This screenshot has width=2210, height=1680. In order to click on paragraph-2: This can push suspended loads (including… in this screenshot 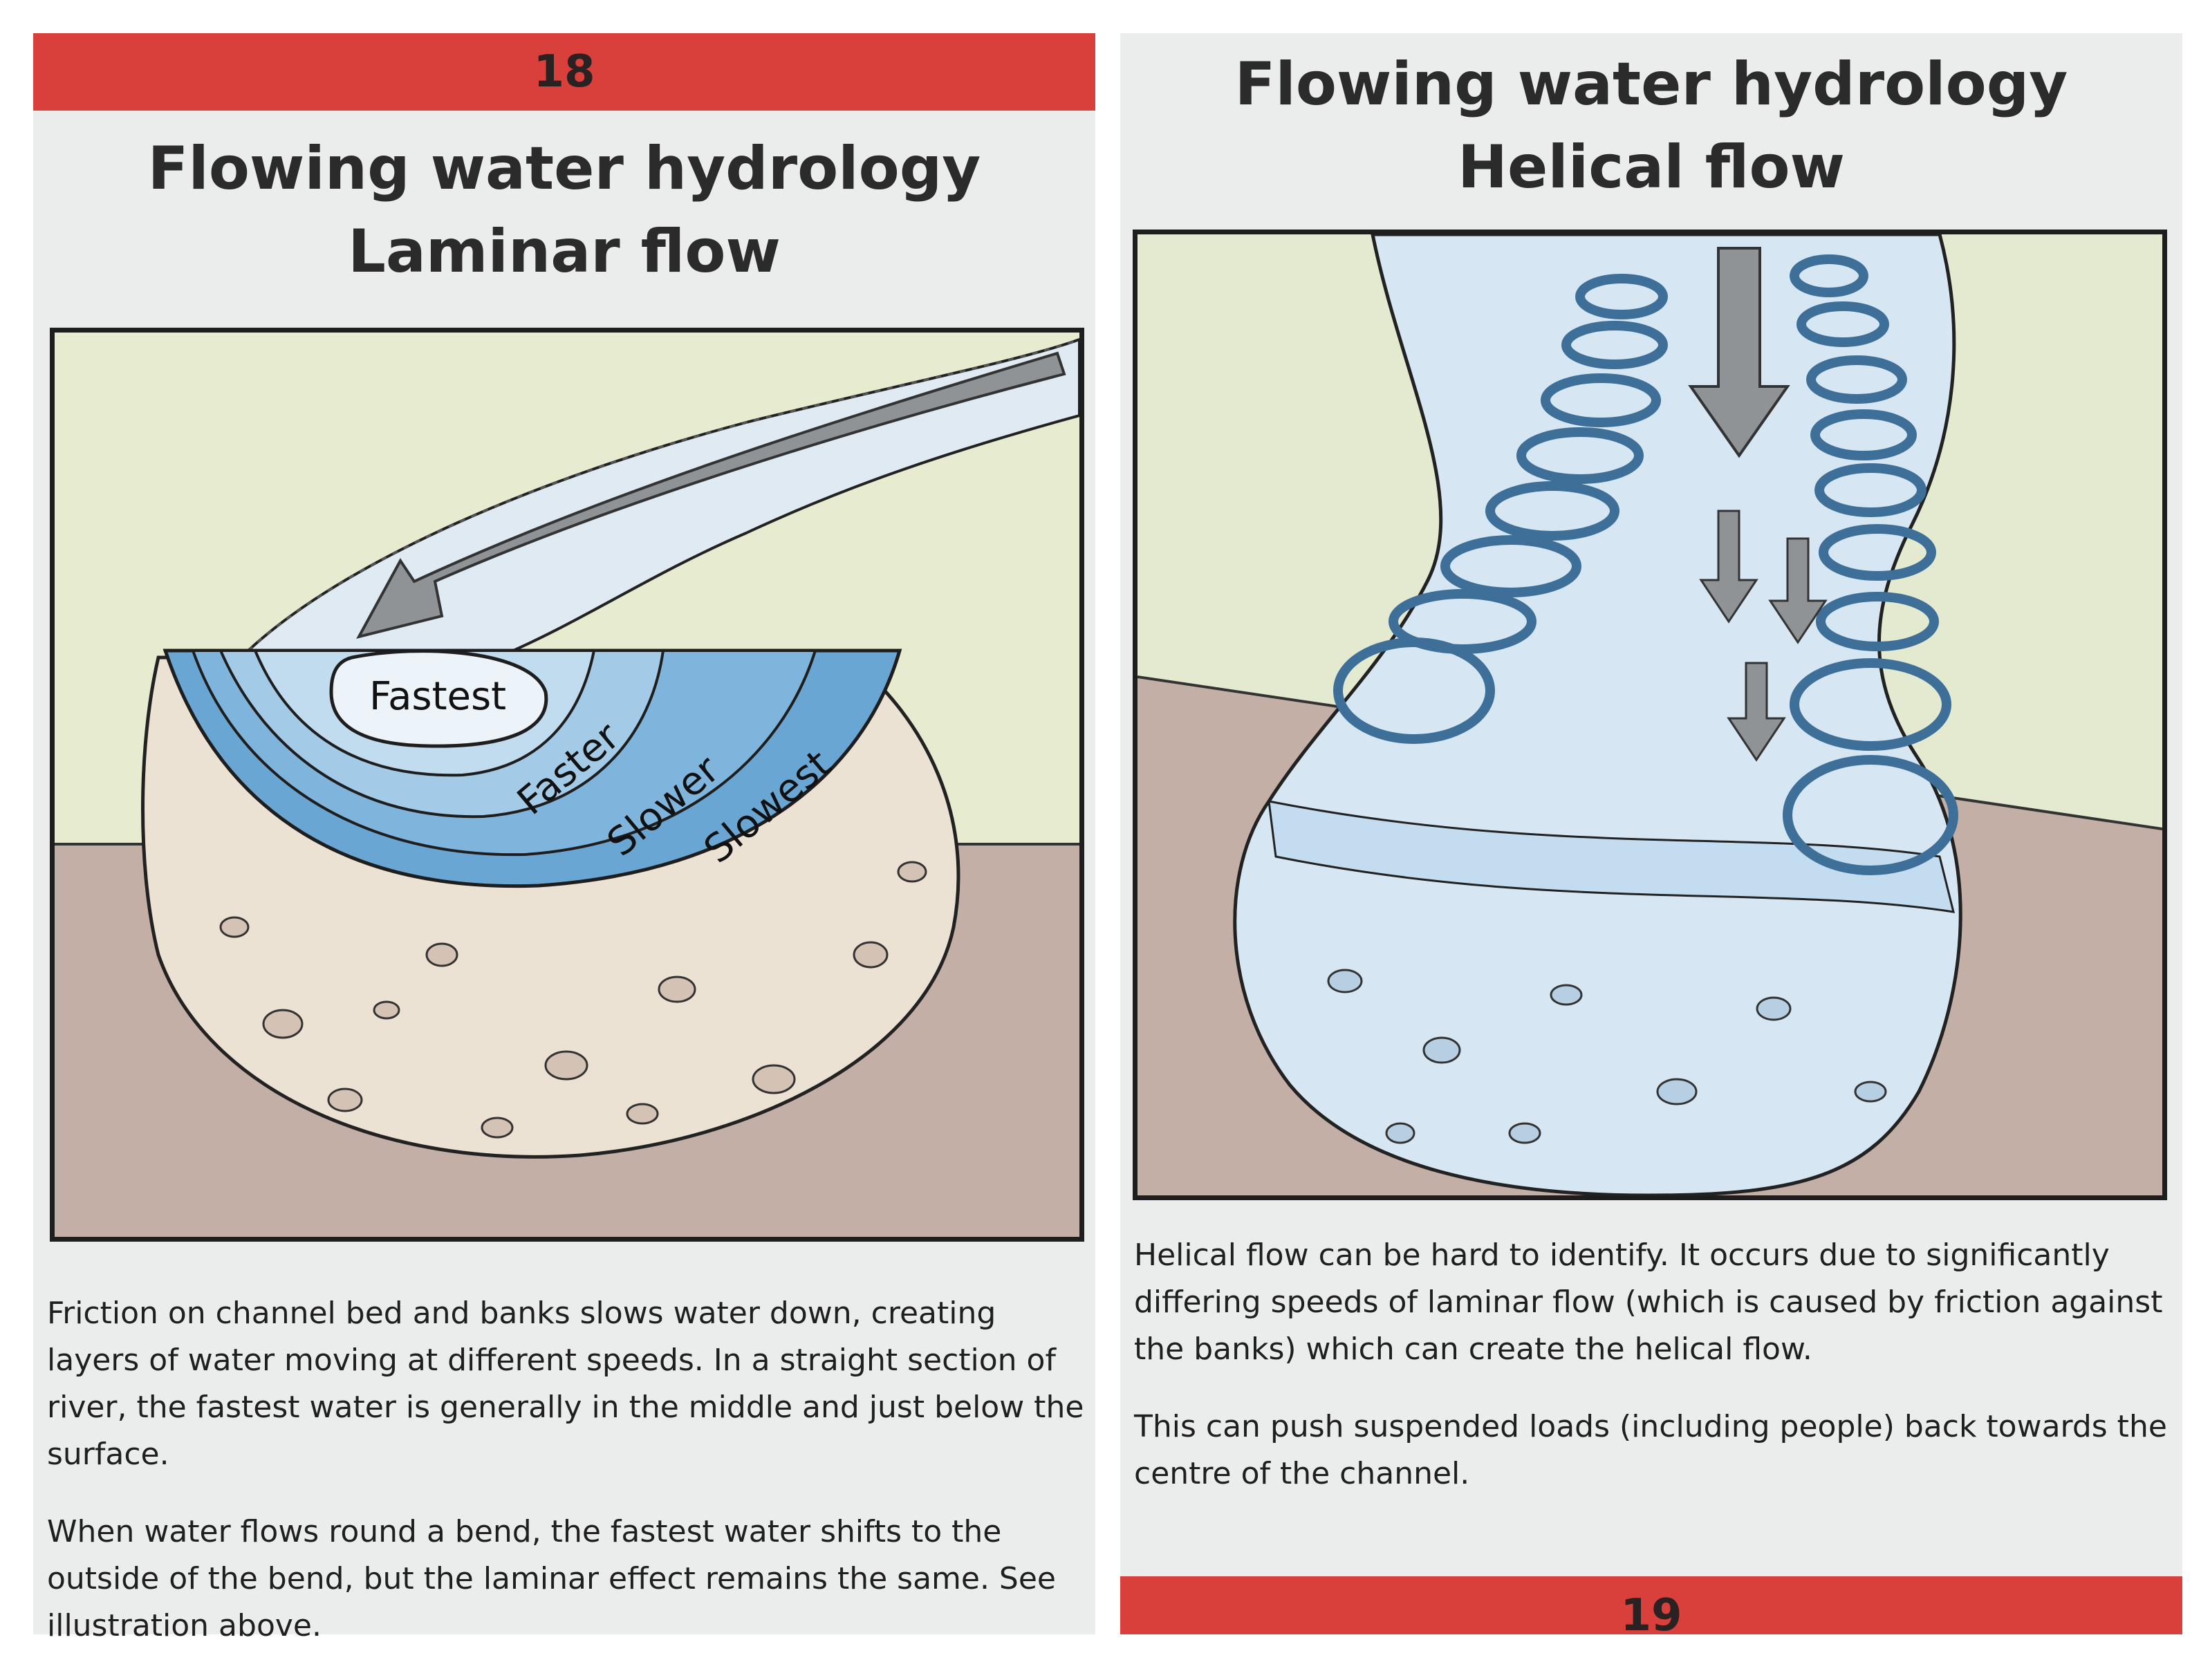, I will do `click(1650, 1450)`.